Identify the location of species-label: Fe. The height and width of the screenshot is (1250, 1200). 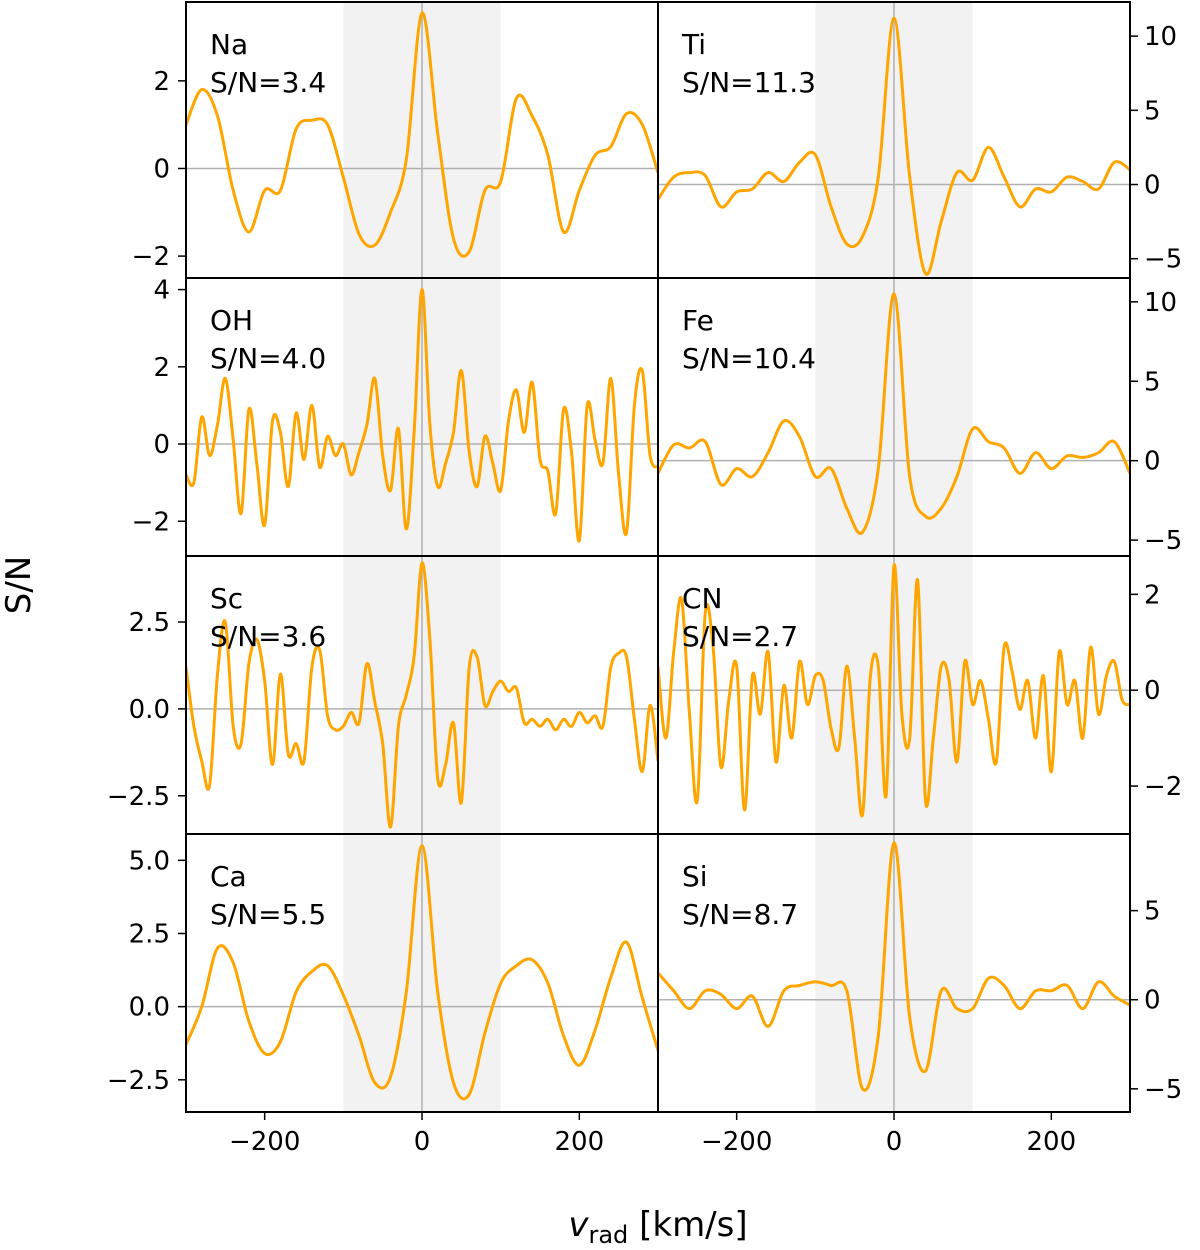
(698, 320).